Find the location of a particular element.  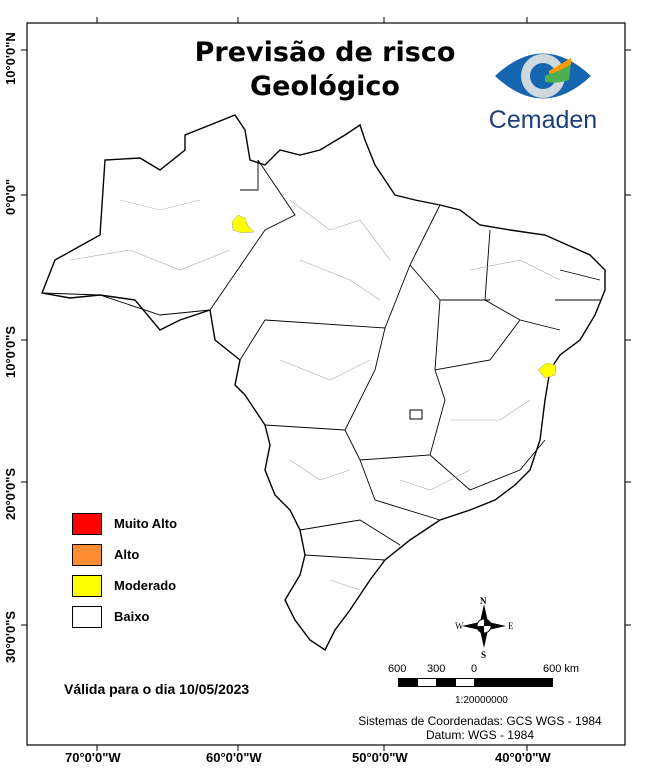

legend-label: Moderado is located at coordinates (145, 585).